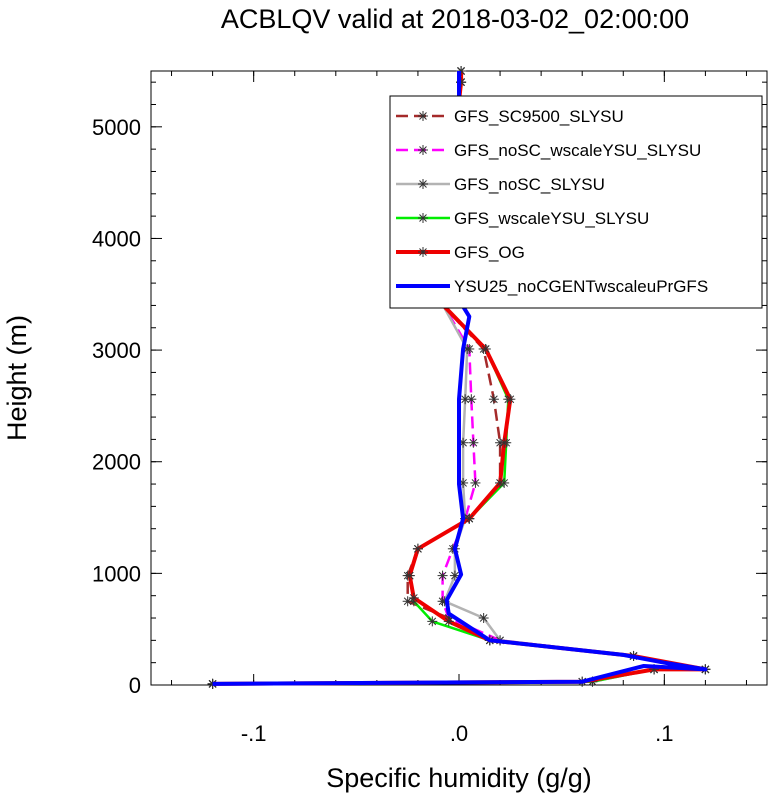 This screenshot has width=783, height=797. I want to click on x-tick-label: -.1, so click(254, 733).